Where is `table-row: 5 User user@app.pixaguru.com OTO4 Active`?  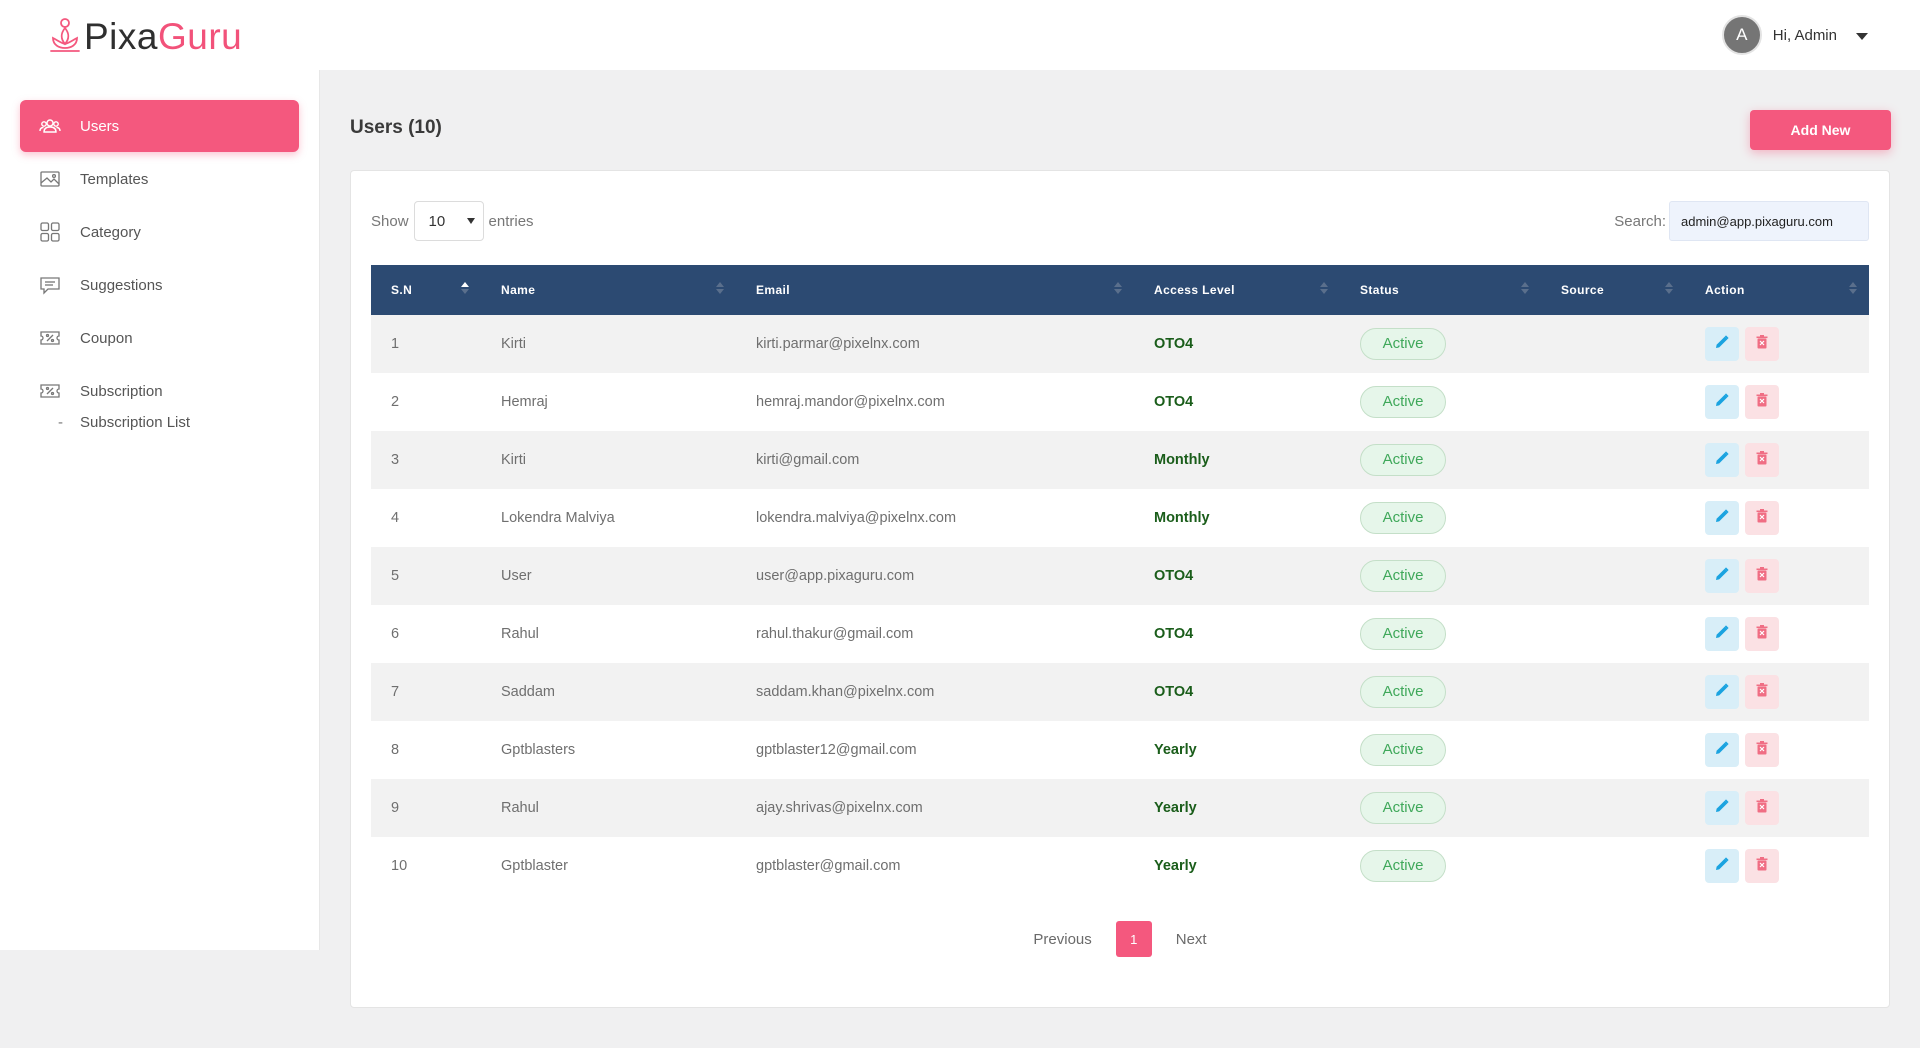 table-row: 5 User user@app.pixaguru.com OTO4 Active is located at coordinates (1120, 576).